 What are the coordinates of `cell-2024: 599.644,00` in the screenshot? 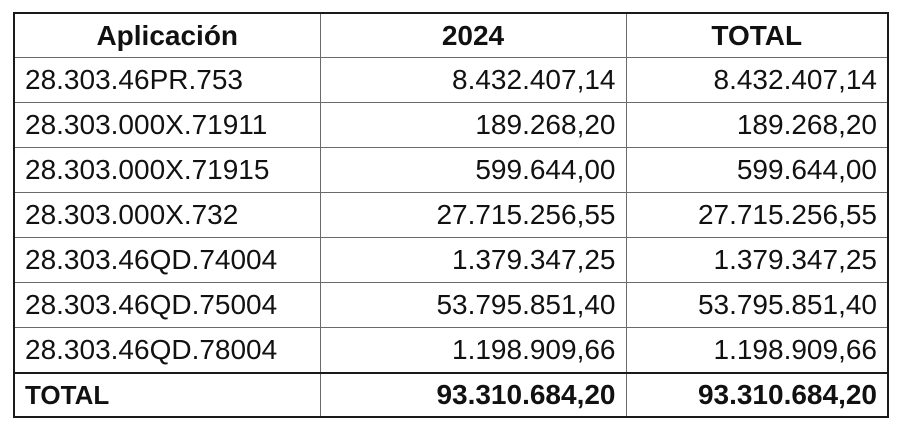 It's located at (473, 170).